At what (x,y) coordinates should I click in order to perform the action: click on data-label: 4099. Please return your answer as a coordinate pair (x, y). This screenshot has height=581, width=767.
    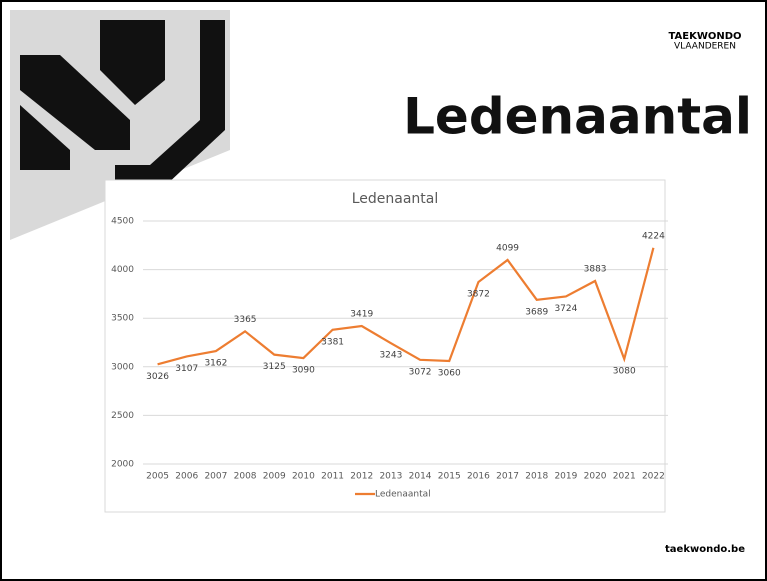
    Looking at the image, I should click on (507, 248).